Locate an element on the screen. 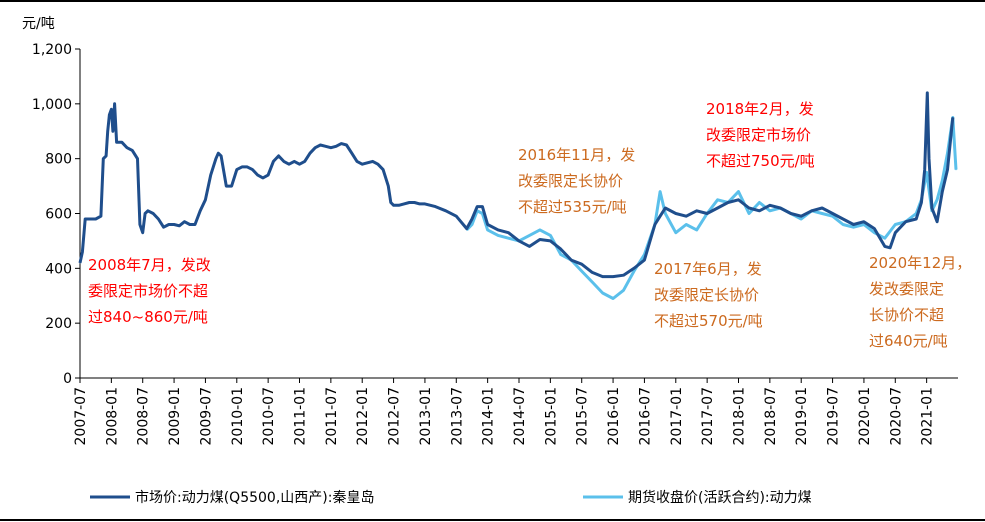  x-tick-label: 2014-01 is located at coordinates (489, 416).